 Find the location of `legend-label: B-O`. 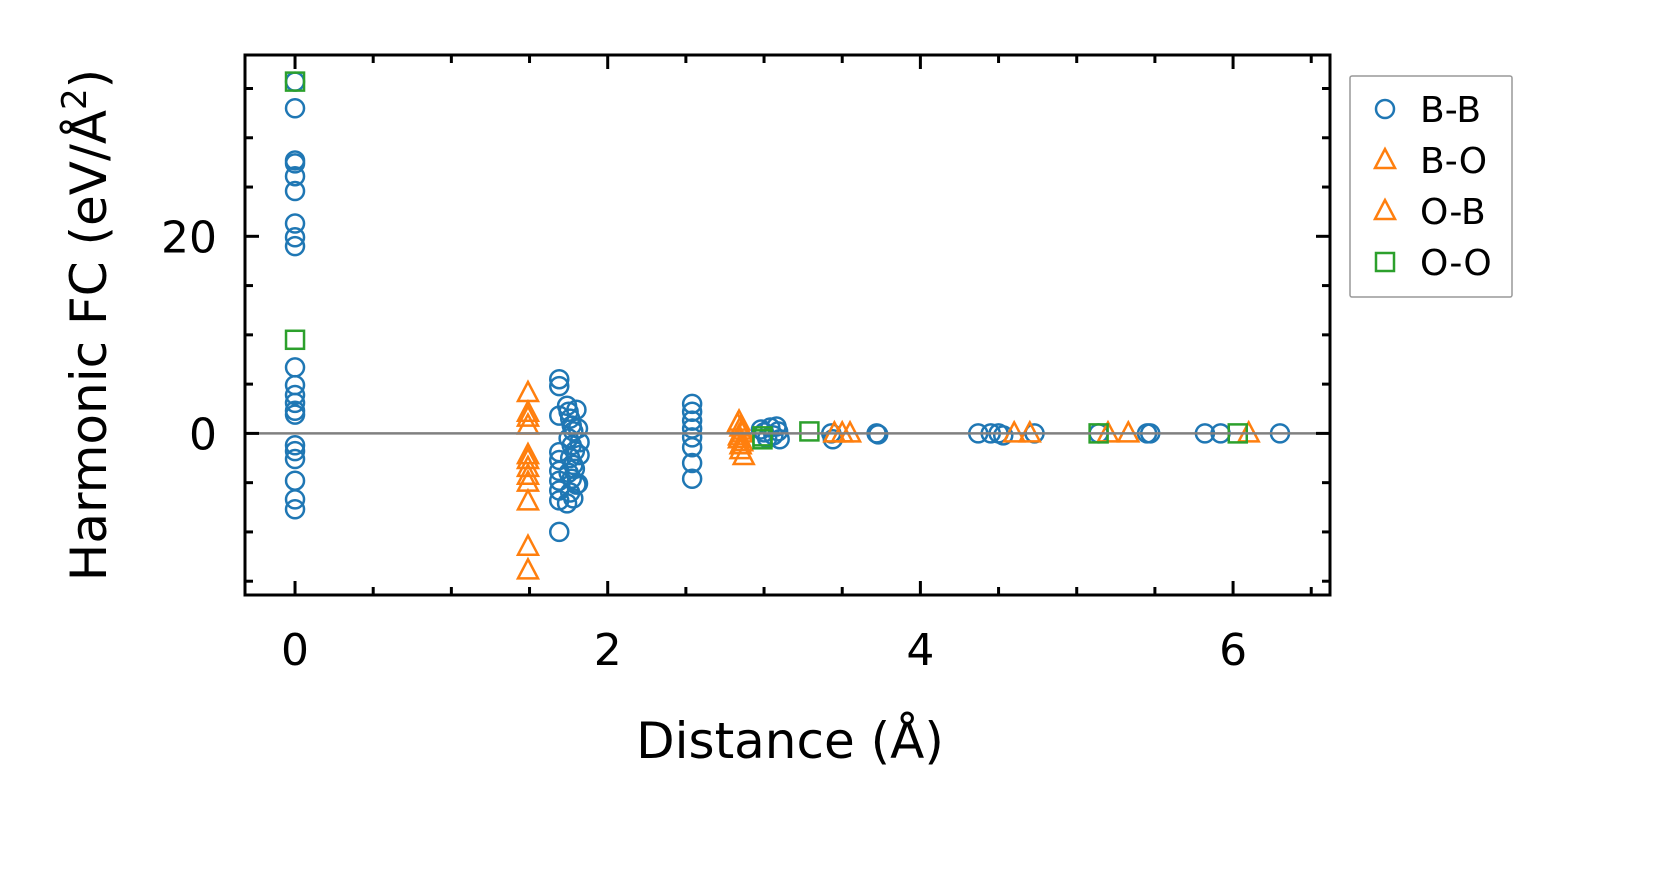

legend-label: B-O is located at coordinates (1453, 161).